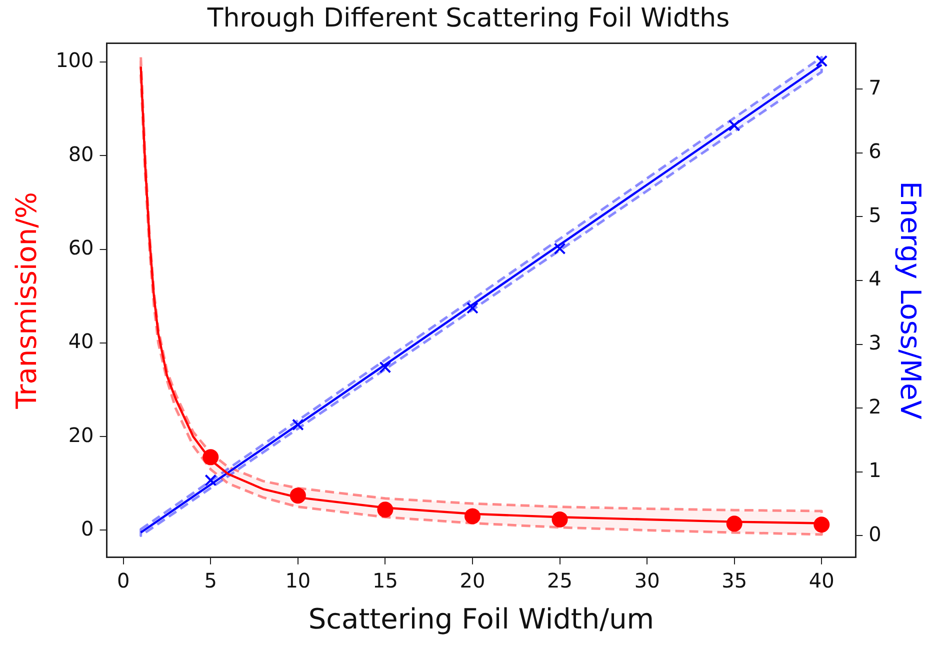  What do you see at coordinates (468, 18) in the screenshot?
I see `chart-title: Through Different Scattering Foil Widths` at bounding box center [468, 18].